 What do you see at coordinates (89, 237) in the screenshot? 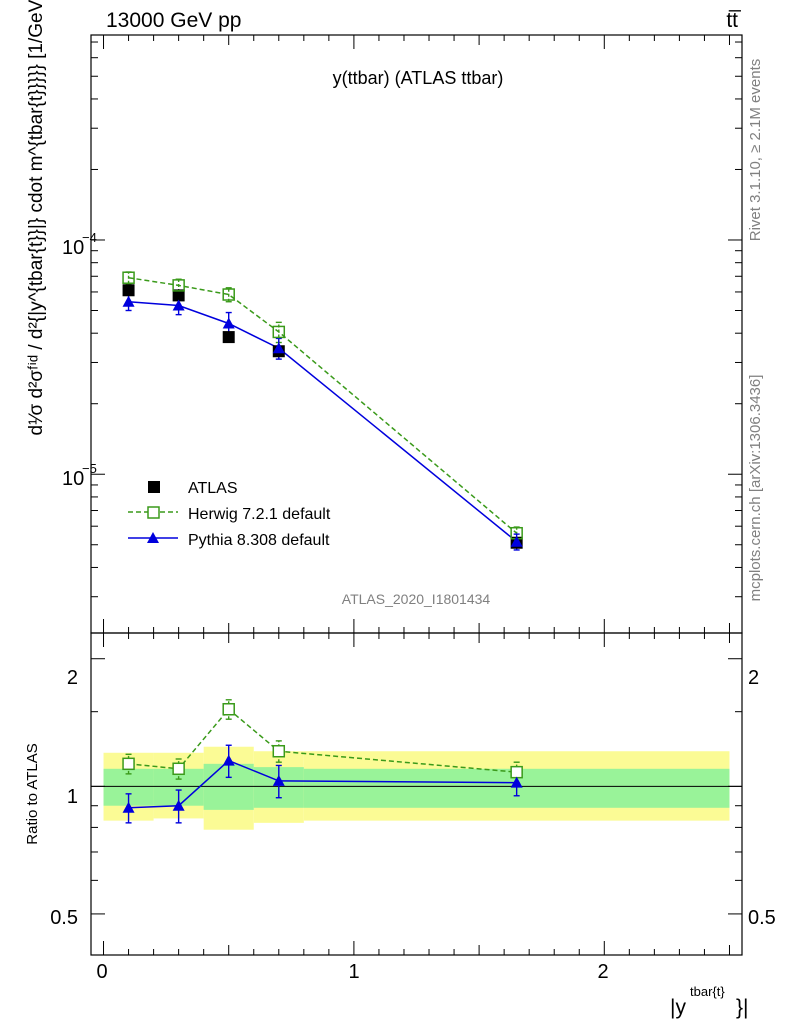
I see `y-tick-exp-1e-4: −4` at bounding box center [89, 237].